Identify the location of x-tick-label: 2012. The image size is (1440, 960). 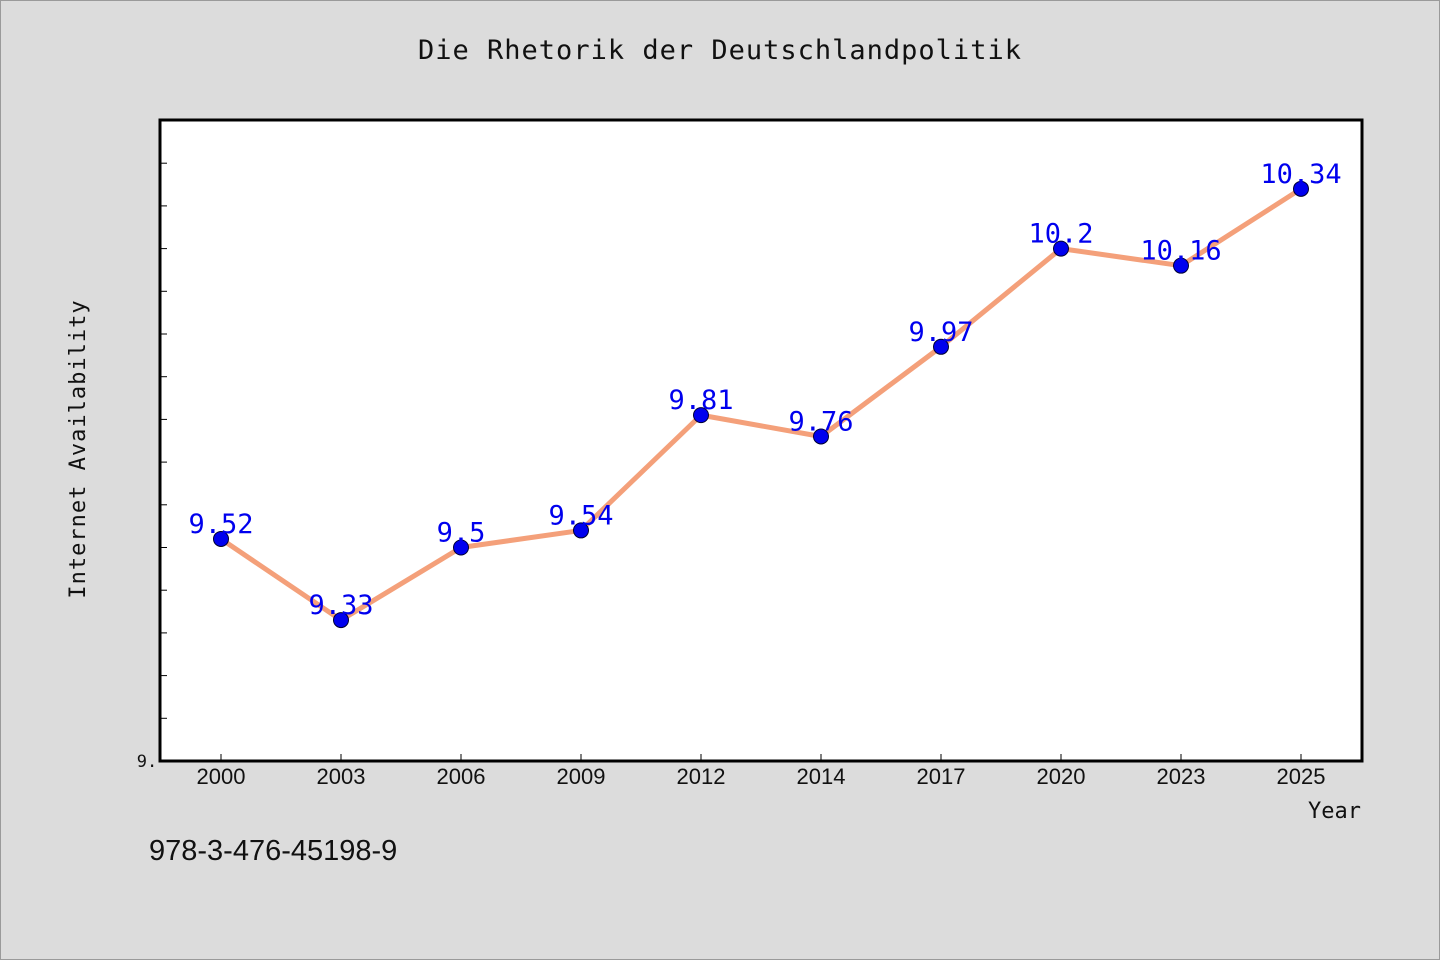
(701, 776).